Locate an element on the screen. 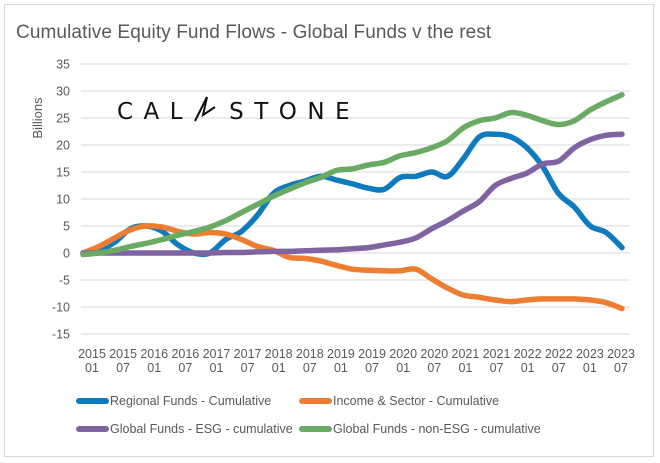 Image resolution: width=660 pixels, height=463 pixels. y-tick-label: -10 is located at coordinates (61, 308).